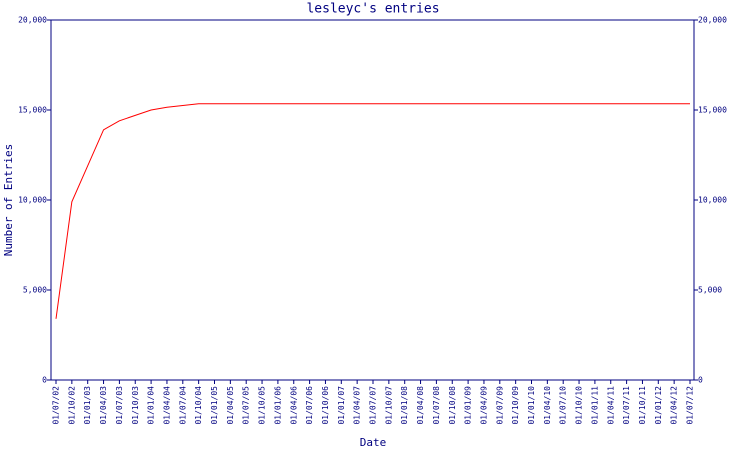 This screenshot has width=750, height=450. I want to click on x-axis-label: Date, so click(373, 442).